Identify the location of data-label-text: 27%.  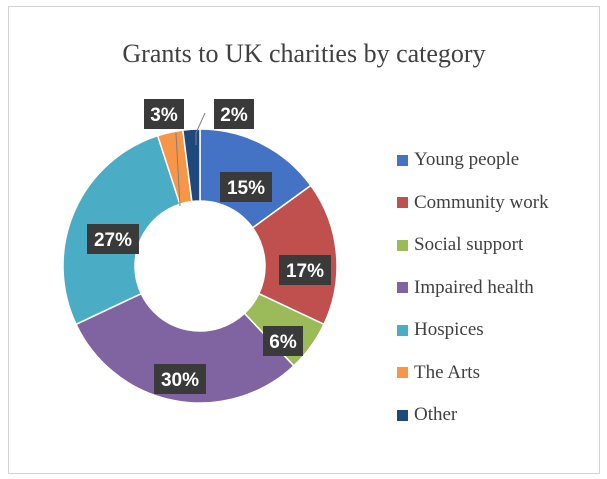
(113, 240).